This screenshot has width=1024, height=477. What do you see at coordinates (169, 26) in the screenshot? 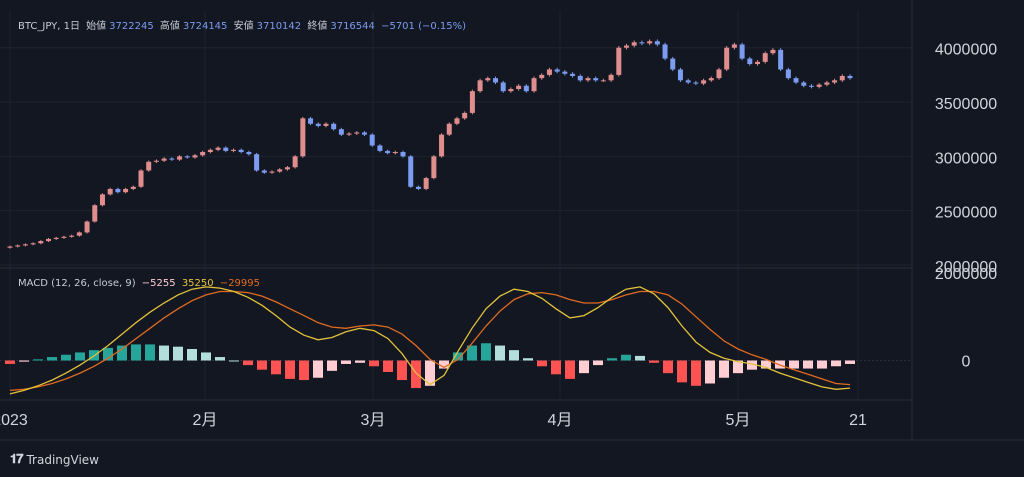
I see `high-label: 高値` at bounding box center [169, 26].